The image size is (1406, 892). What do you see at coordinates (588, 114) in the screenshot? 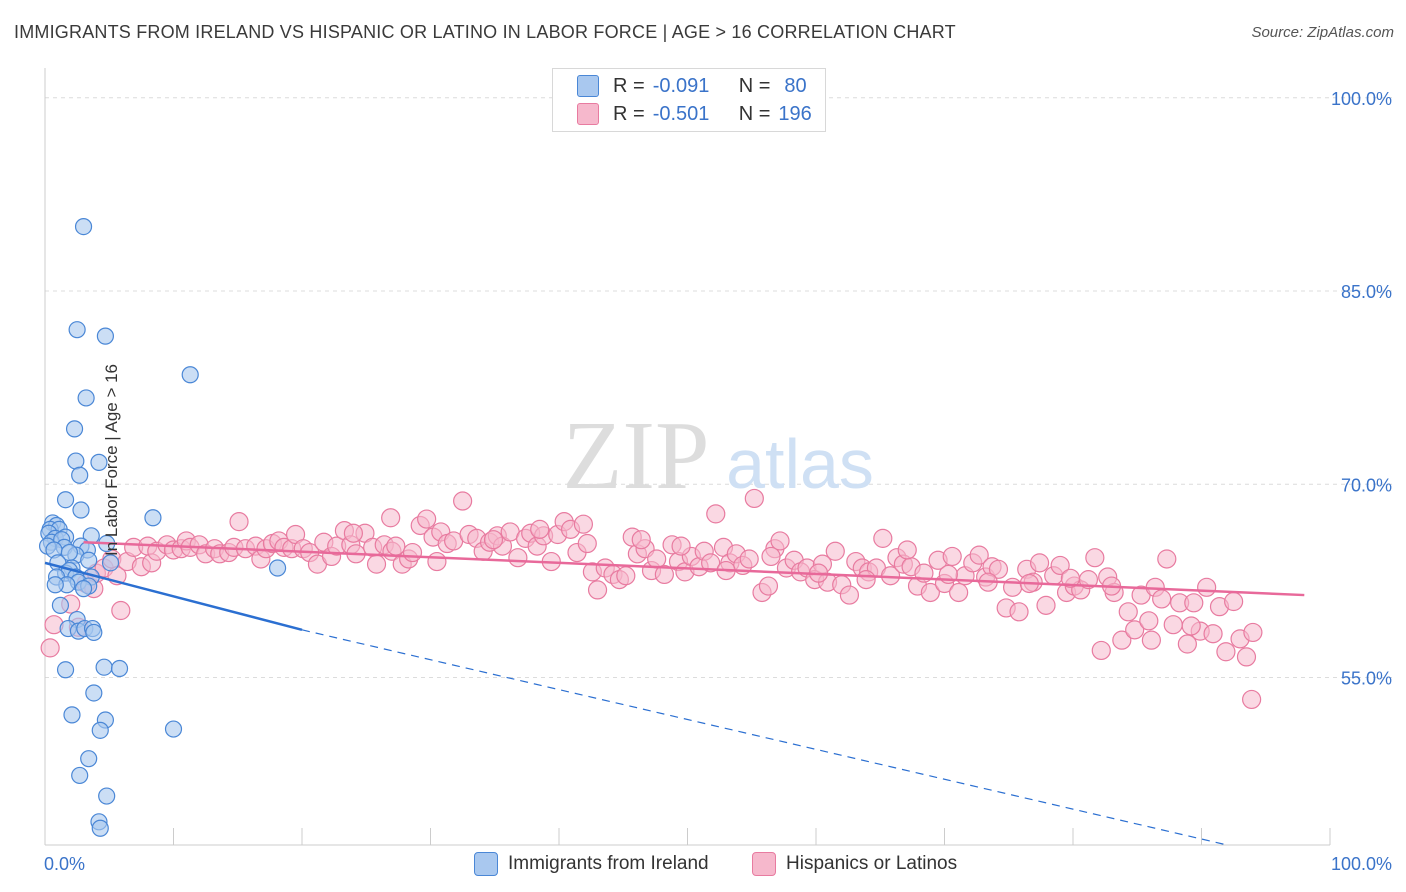
I see `hispanic-swatch` at bounding box center [588, 114].